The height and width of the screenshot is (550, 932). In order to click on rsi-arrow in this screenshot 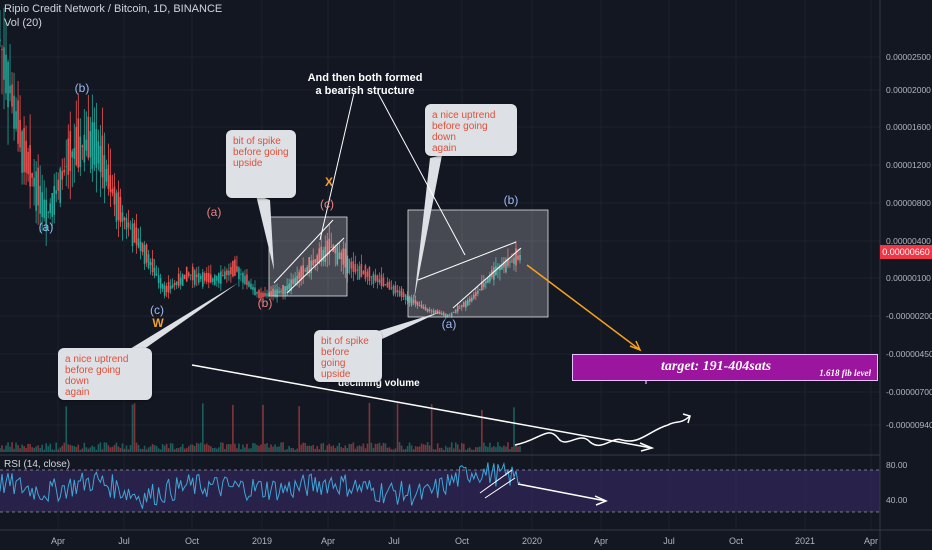, I will do `click(562, 492)`.